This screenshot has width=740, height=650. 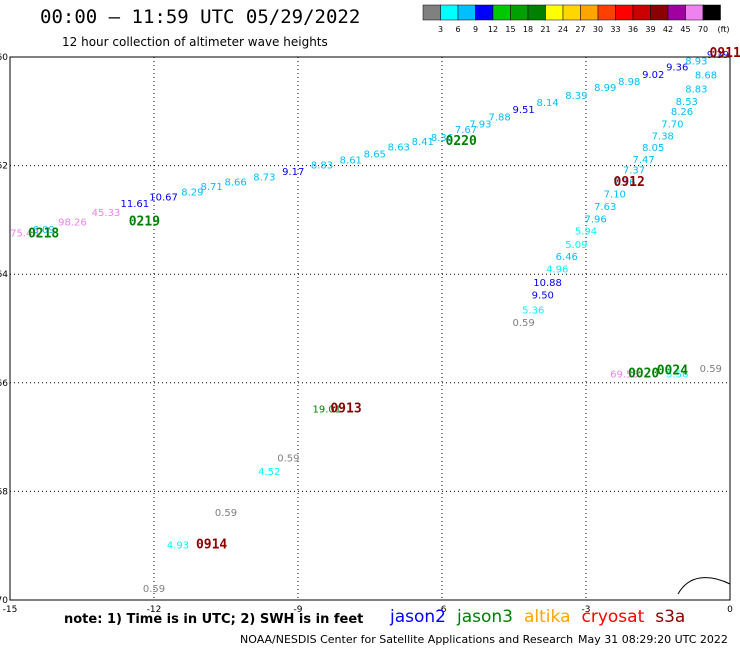 What do you see at coordinates (485, 617) in the screenshot?
I see `mission-jason3: jason3` at bounding box center [485, 617].